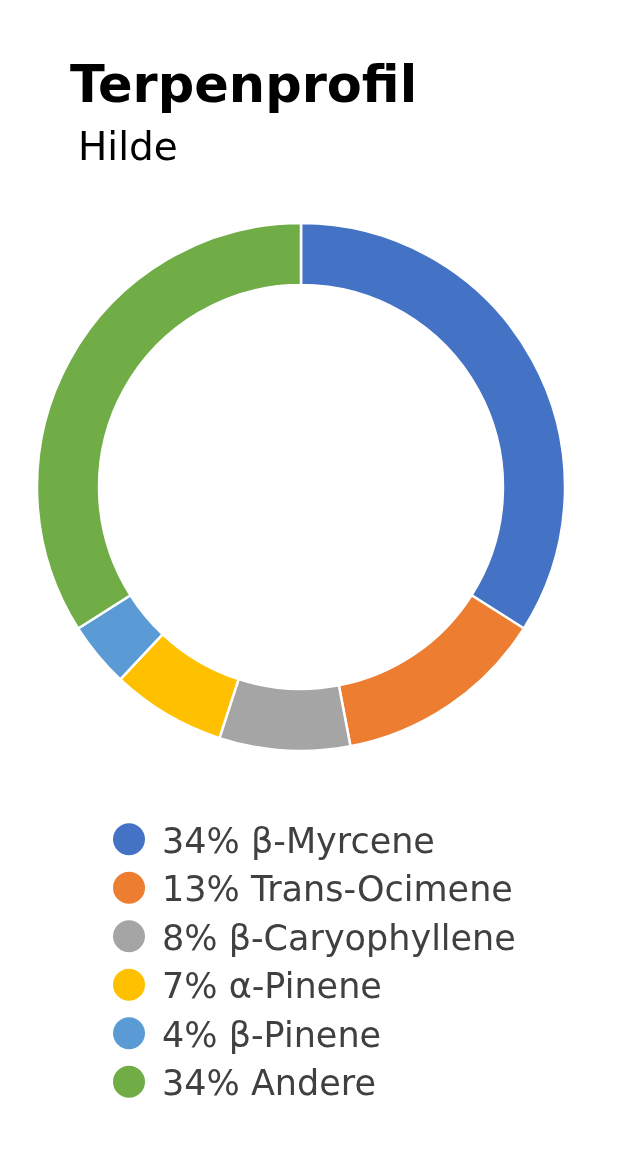  I want to click on legend-label: 13% Trans-Ocimene, so click(337, 889).